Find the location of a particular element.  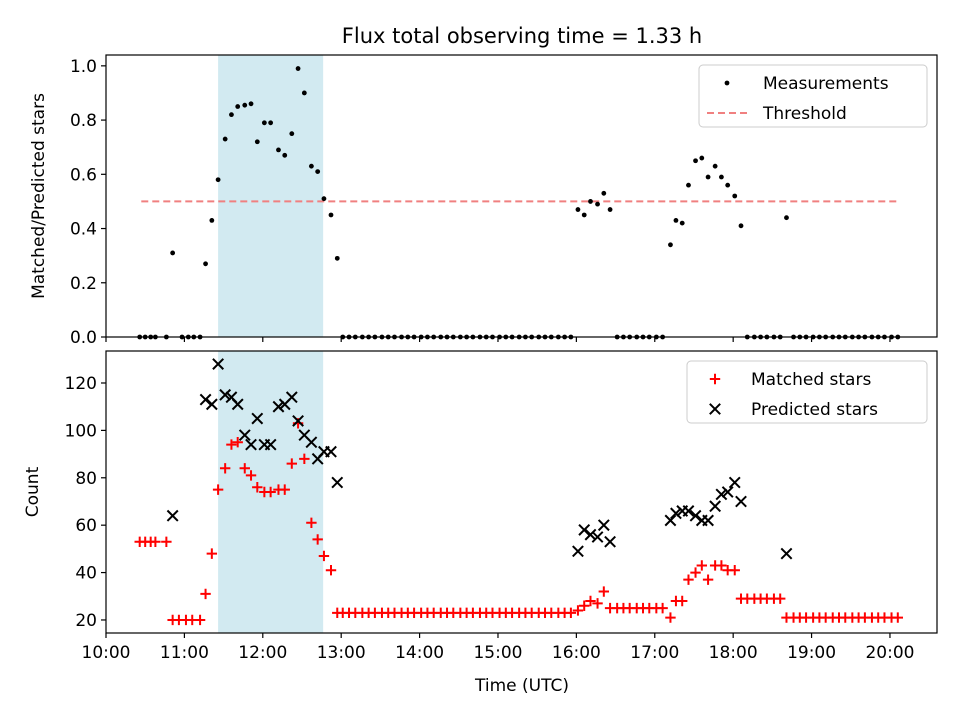

y-tick-label: 80 is located at coordinates (86, 479).